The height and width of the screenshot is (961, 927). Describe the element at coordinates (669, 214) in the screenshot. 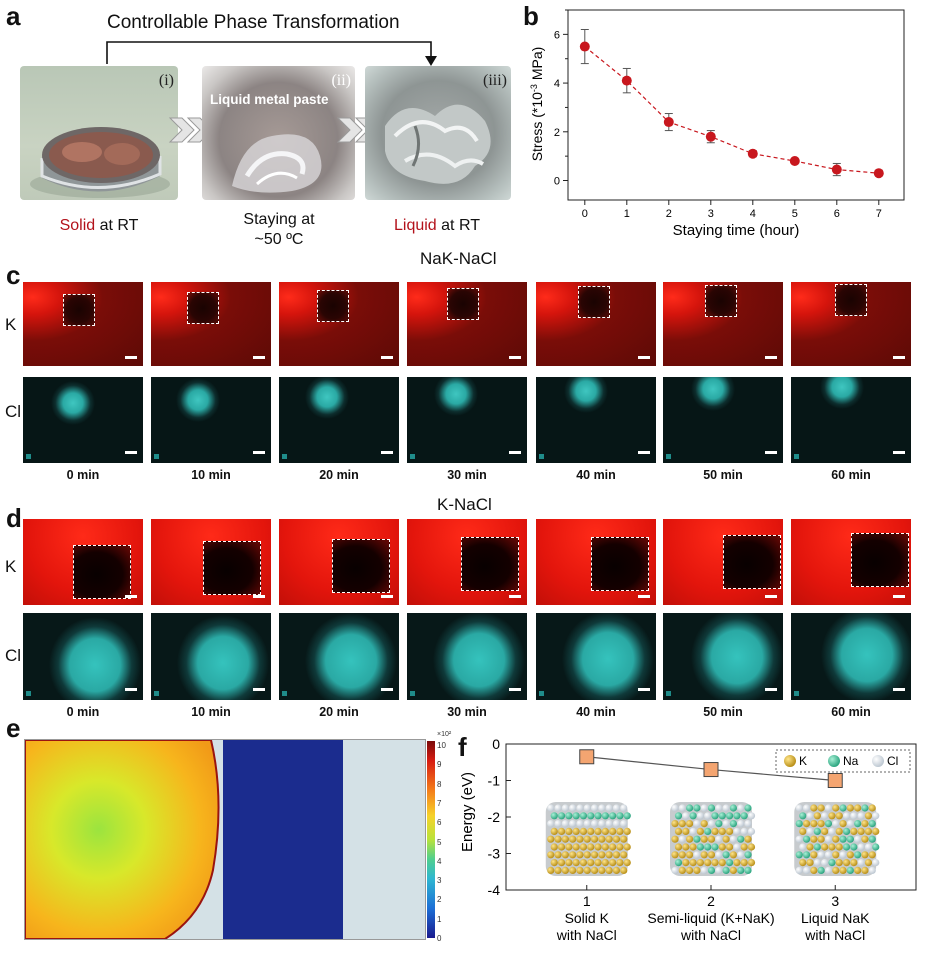

I see `x-tick-label: 2` at that location.